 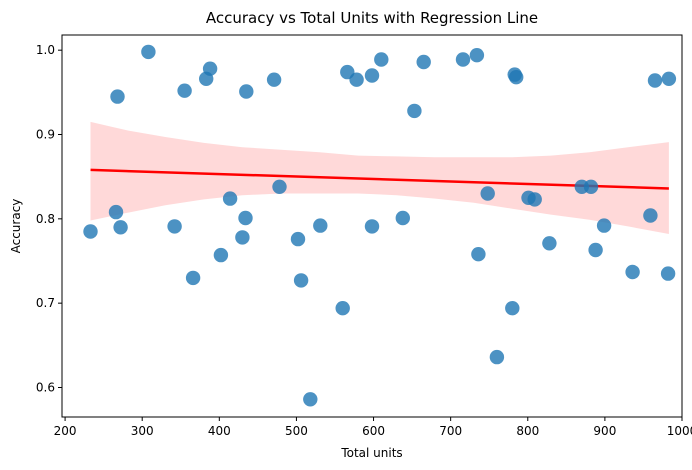 I want to click on y-axis: 0.6 0.7 0.8 0.9 1.0, so click(x=49, y=218).